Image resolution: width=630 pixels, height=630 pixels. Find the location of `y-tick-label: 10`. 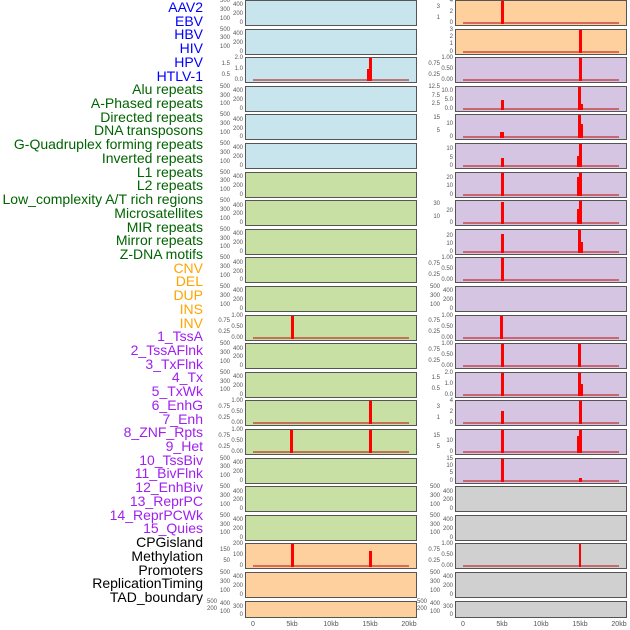

y-tick-label: 10 is located at coordinates (449, 465).